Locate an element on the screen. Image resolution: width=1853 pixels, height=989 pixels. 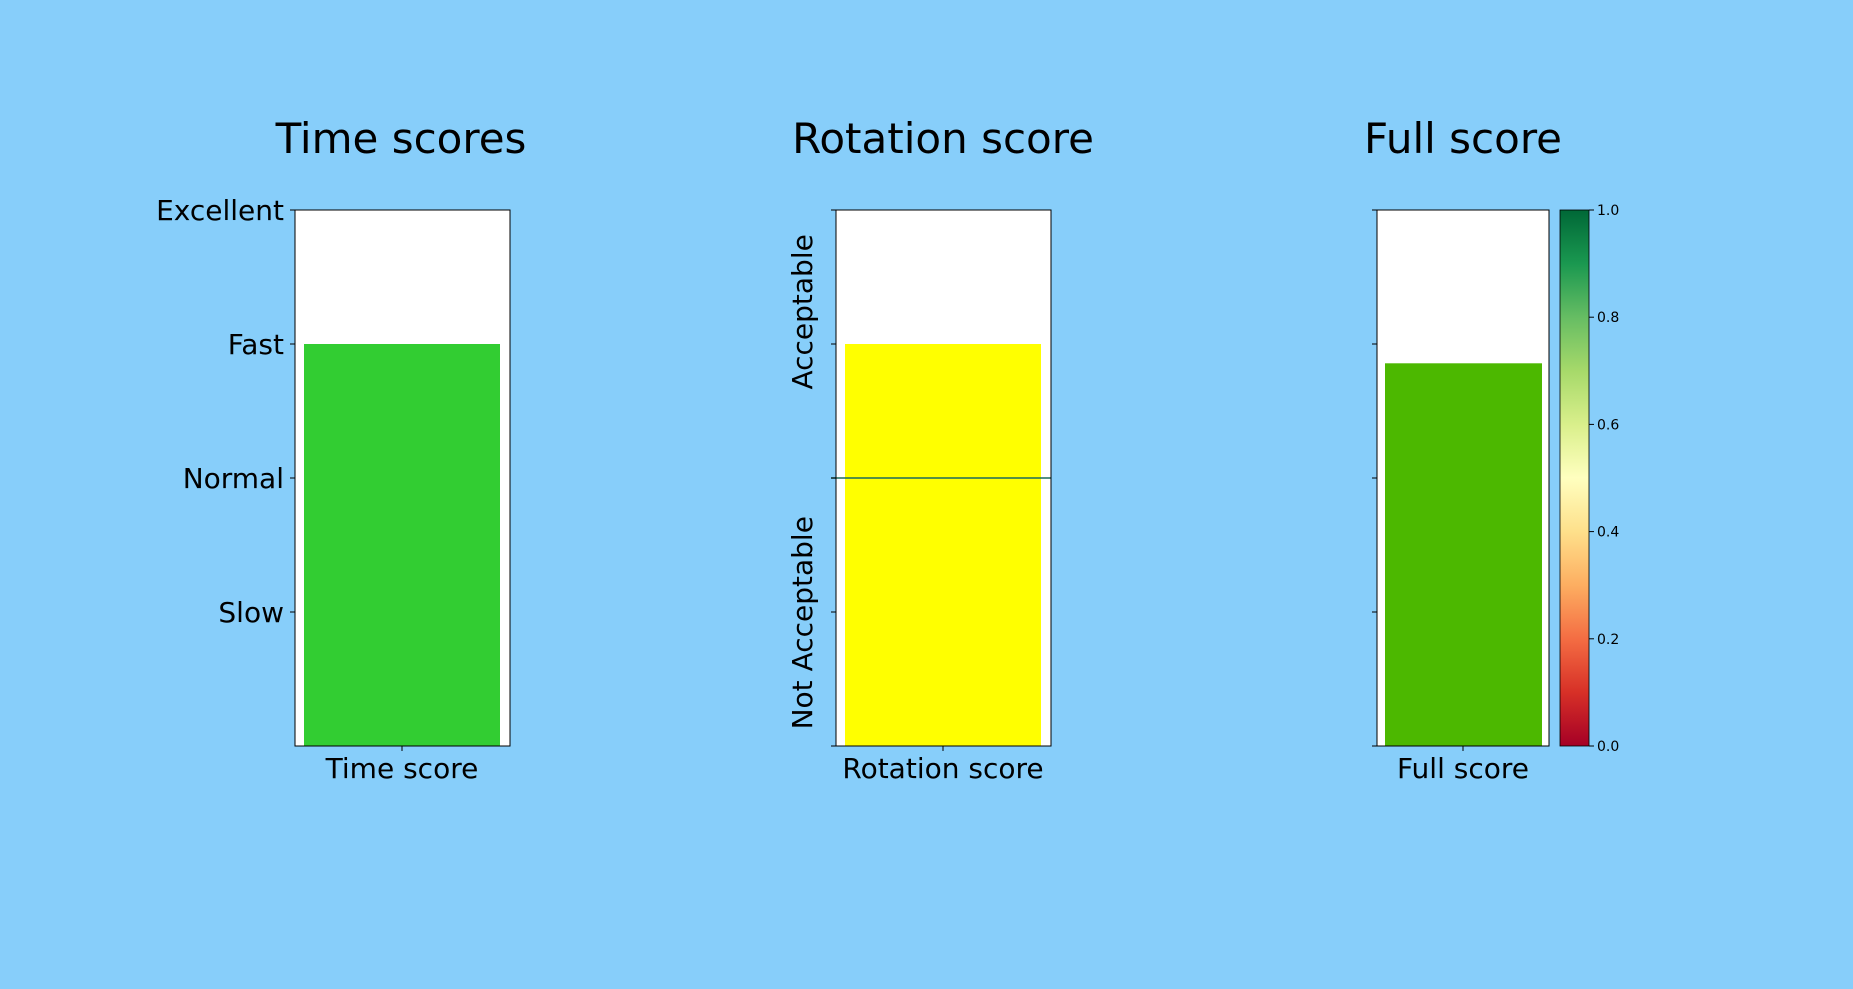
colorbar: 0.0 0.2 0.4 0.6 0.8 1.0 is located at coordinates (1589, 479).